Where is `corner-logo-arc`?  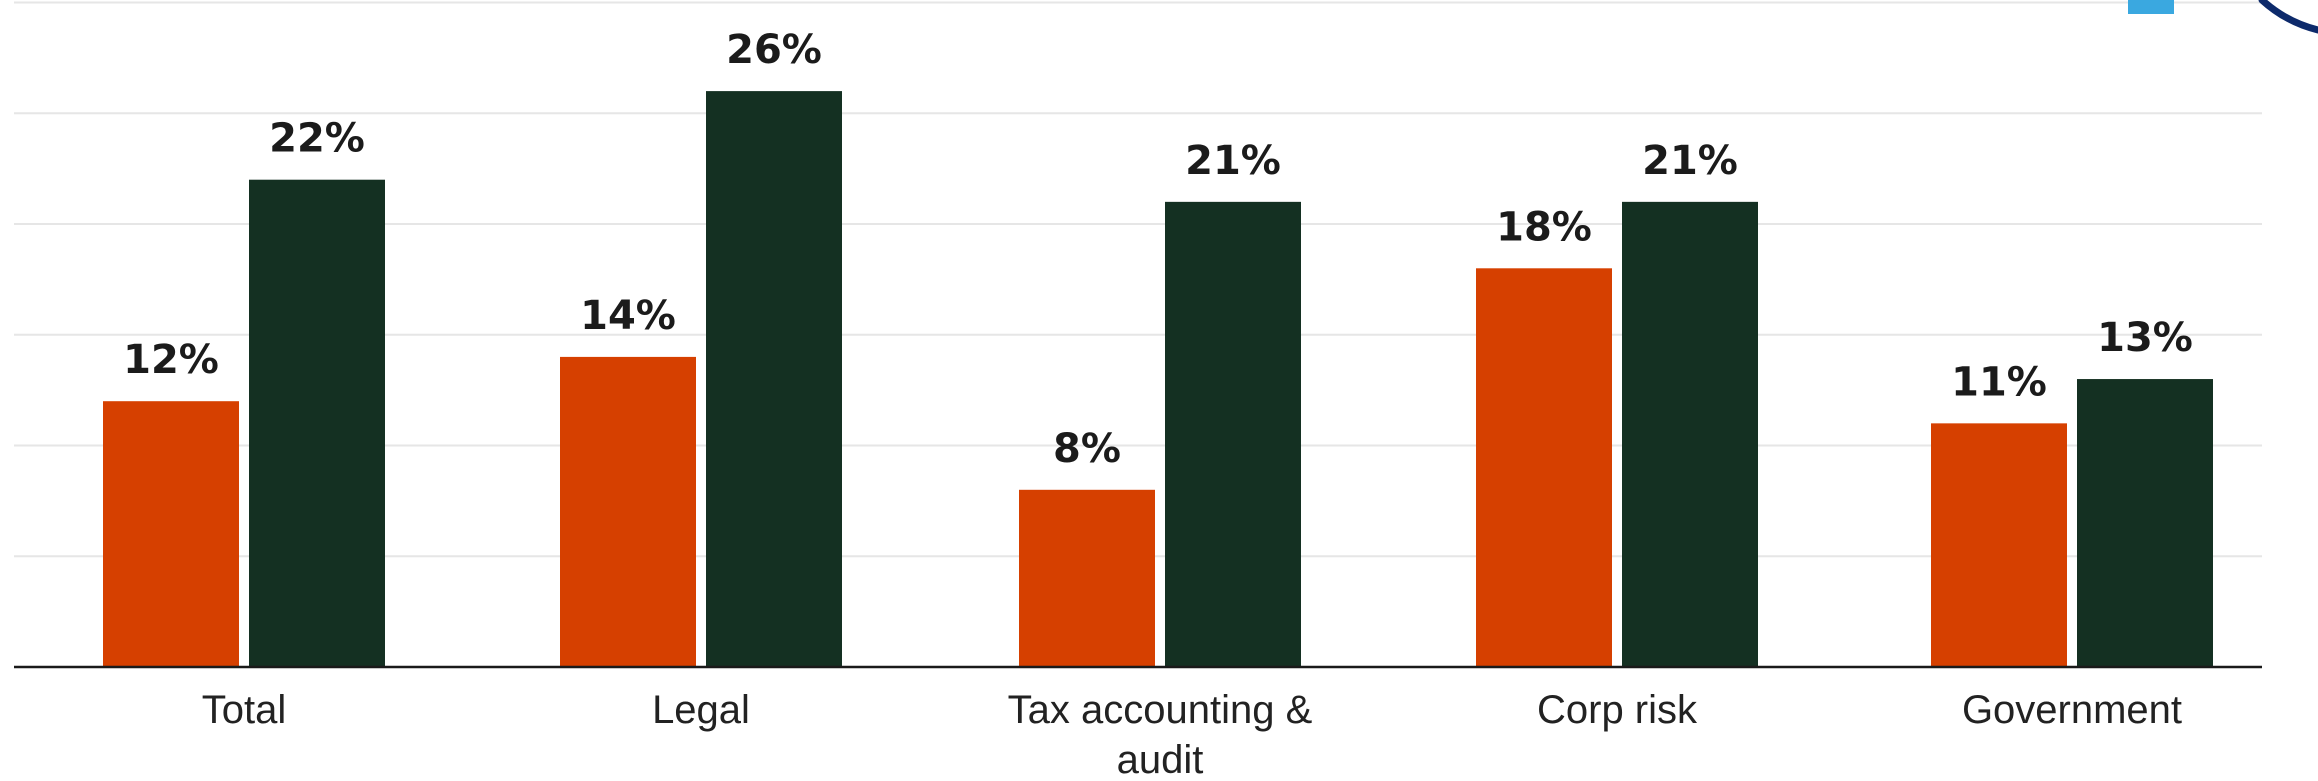 corner-logo-arc is located at coordinates (2288, 17).